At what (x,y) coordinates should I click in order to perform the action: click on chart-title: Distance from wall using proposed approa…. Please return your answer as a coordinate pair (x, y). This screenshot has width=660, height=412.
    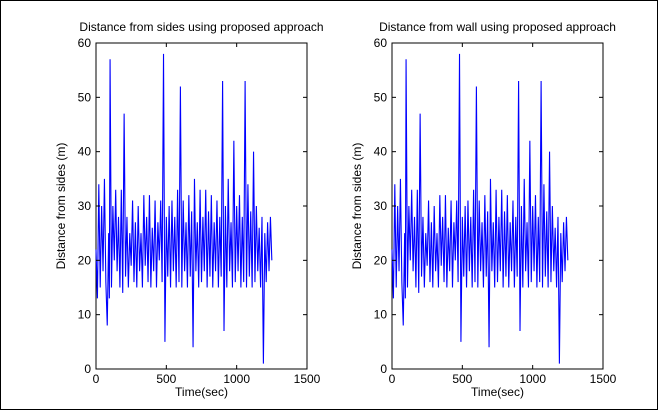
    Looking at the image, I should click on (497, 27).